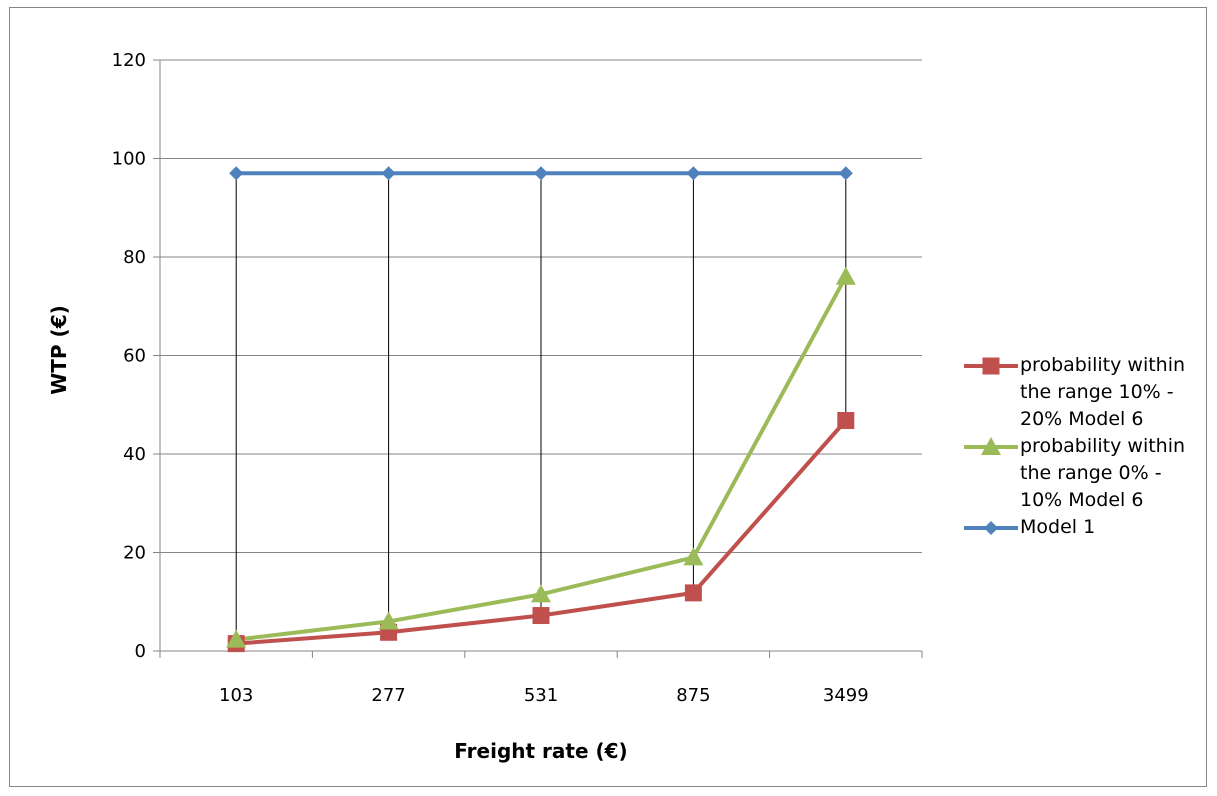 This screenshot has width=1217, height=796. I want to click on x-tick-label: 3499, so click(846, 695).